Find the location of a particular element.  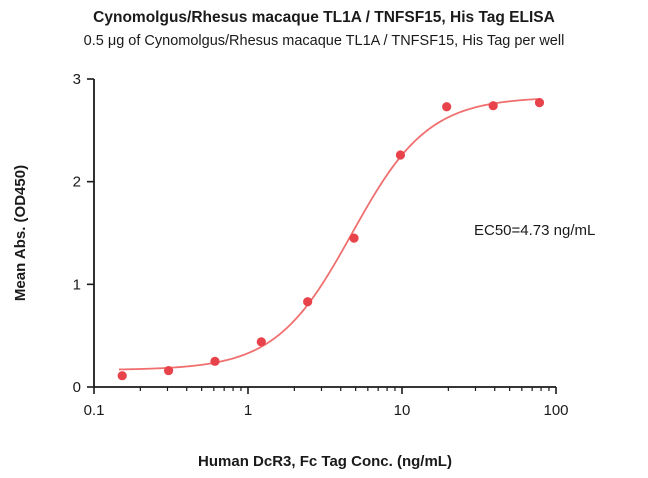

ec50-annotation: EC50=4.73 ng/mL is located at coordinates (534, 230).